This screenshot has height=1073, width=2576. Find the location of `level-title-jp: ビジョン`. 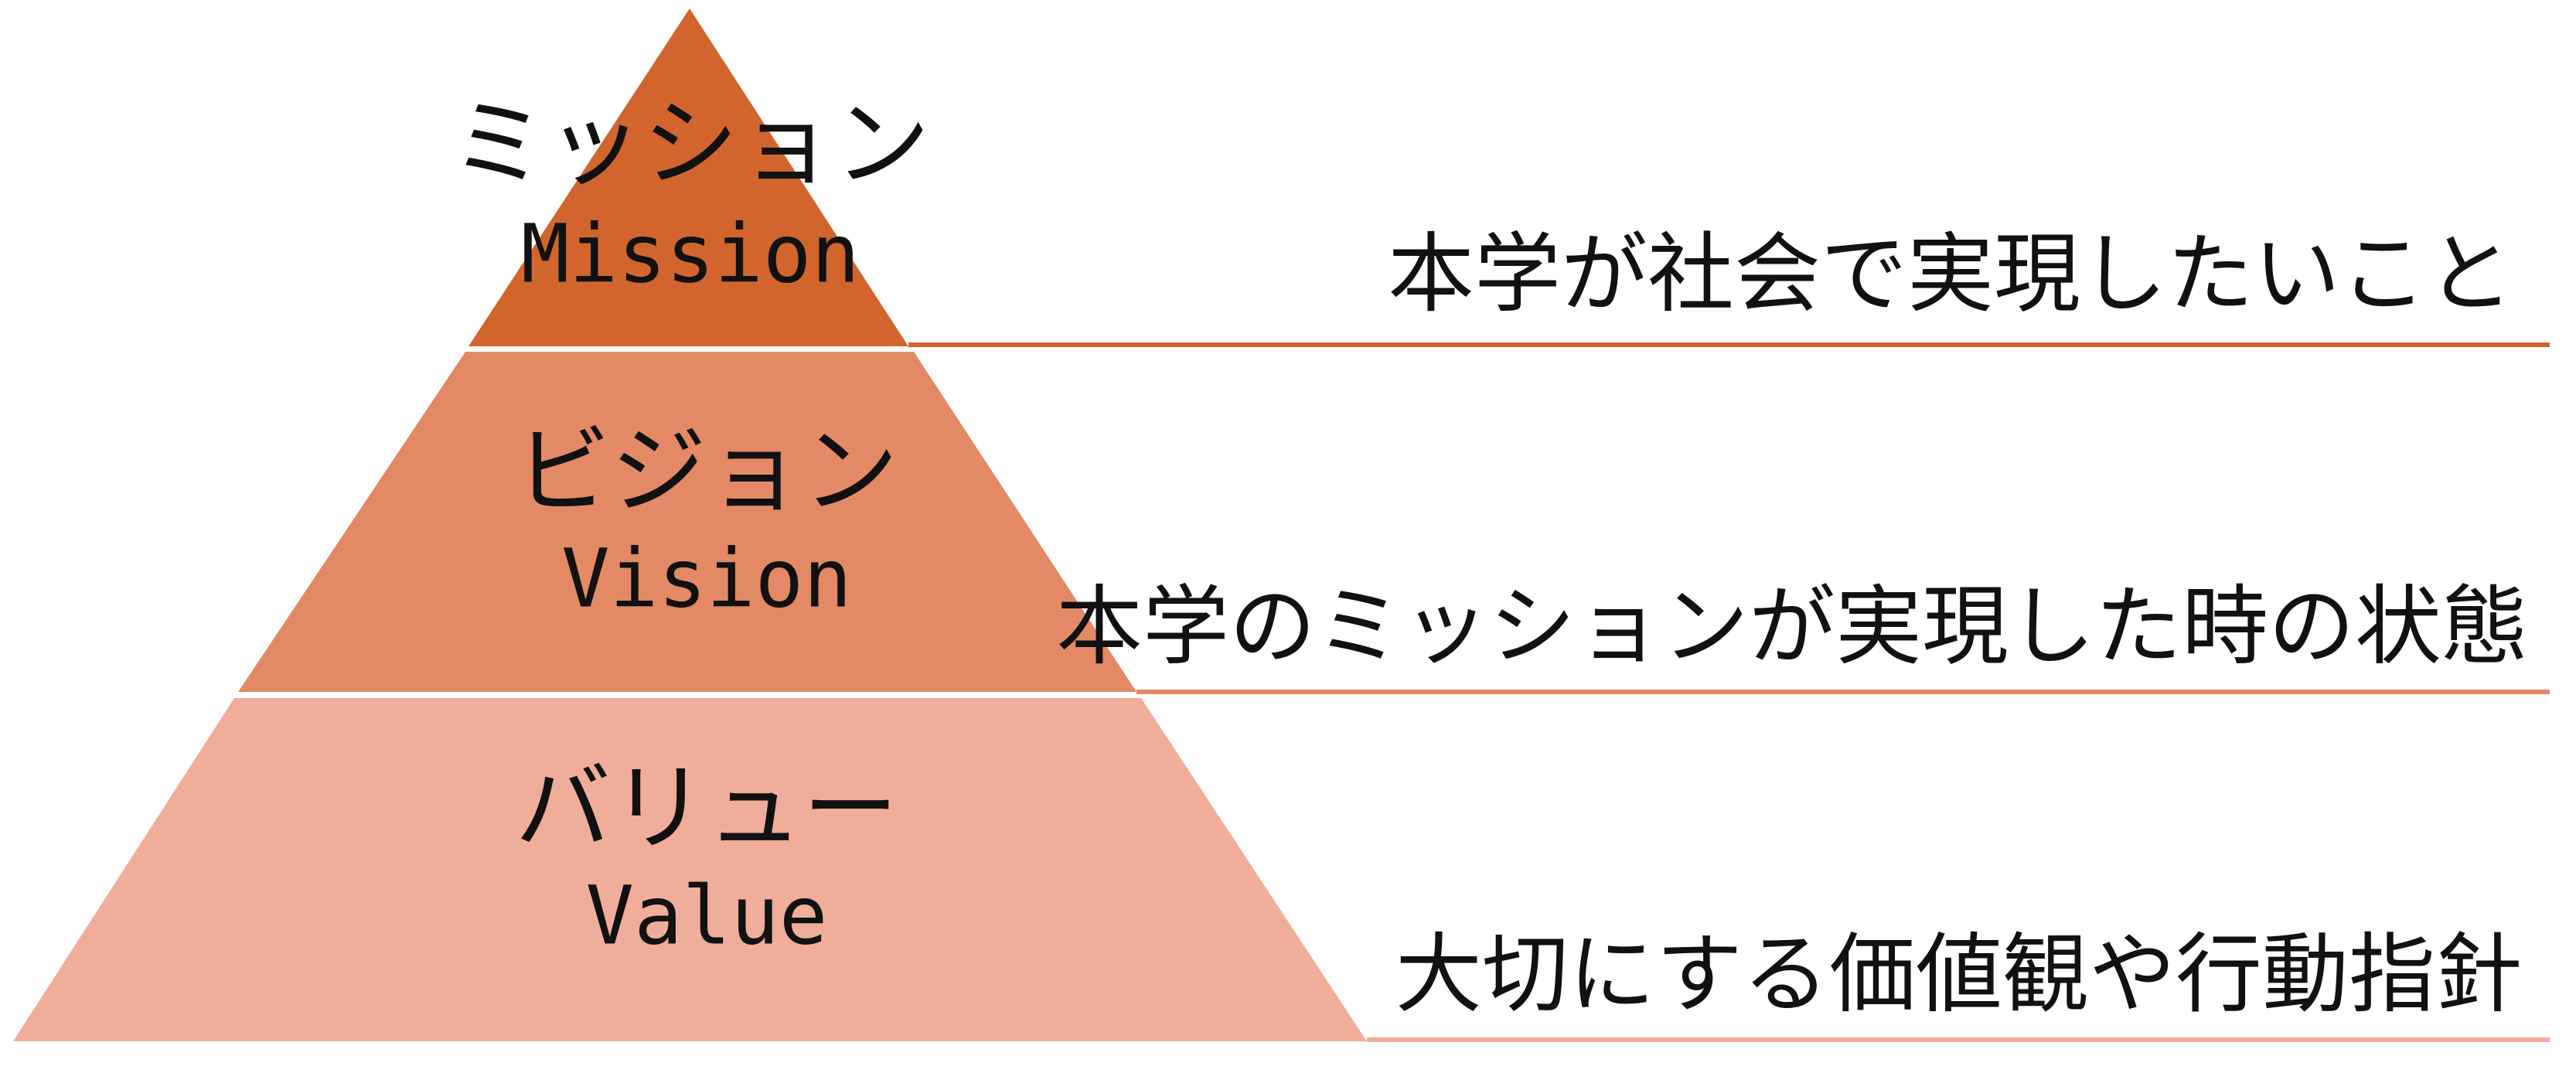

level-title-jp: ビジョン is located at coordinates (706, 471).